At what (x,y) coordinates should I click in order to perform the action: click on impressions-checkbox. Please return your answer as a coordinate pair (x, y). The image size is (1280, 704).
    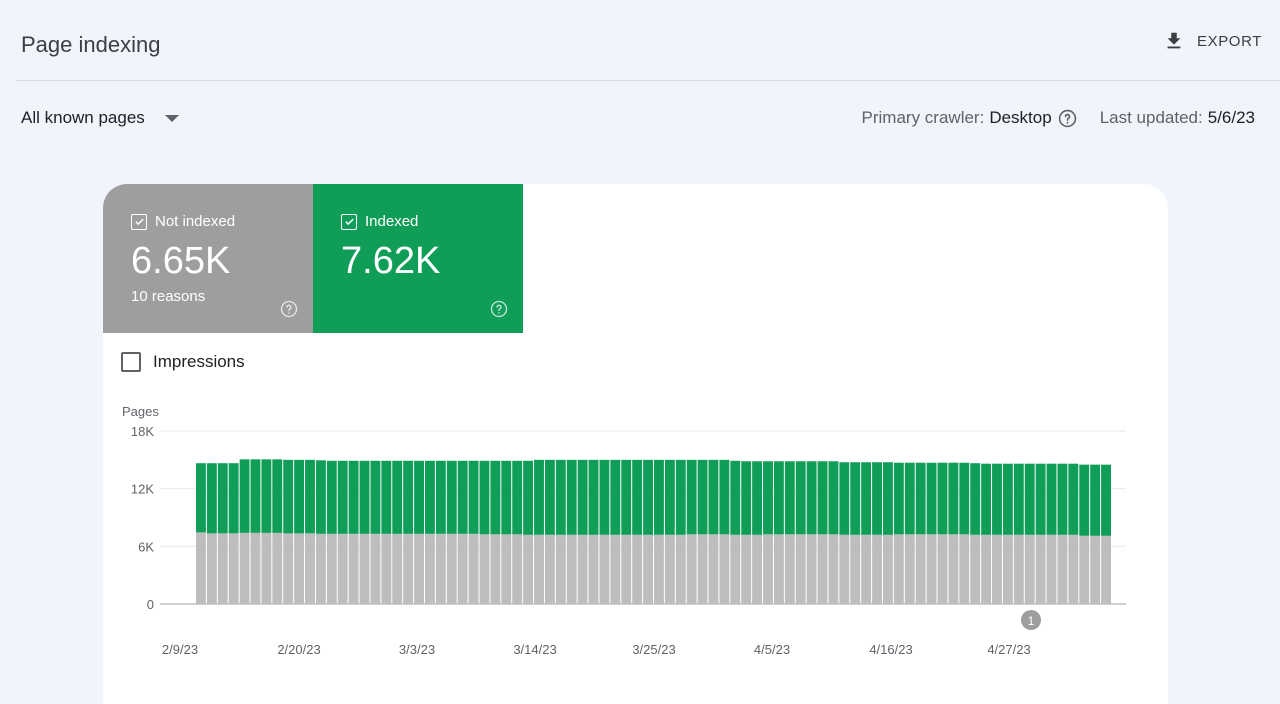
    Looking at the image, I should click on (131, 362).